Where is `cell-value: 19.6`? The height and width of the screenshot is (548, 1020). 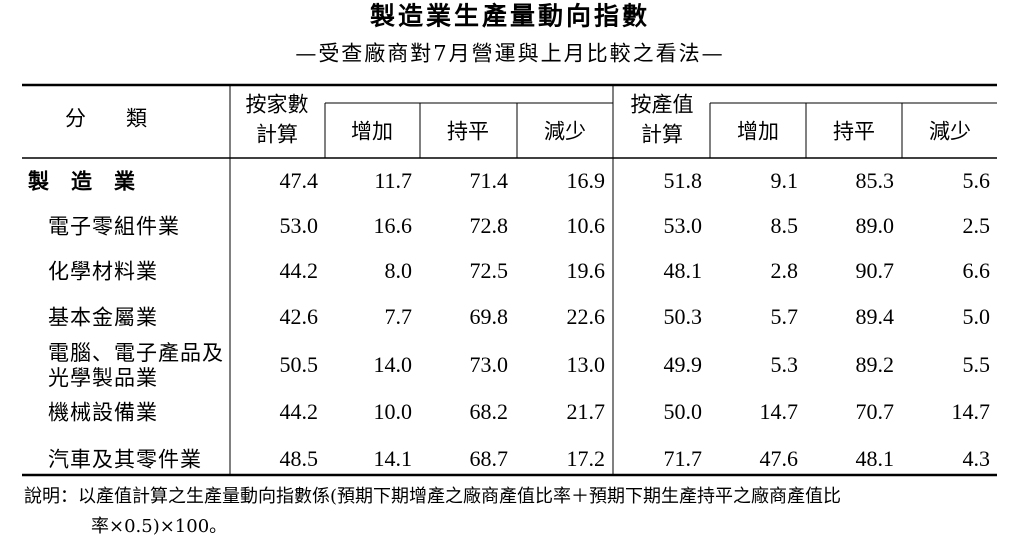 cell-value: 19.6 is located at coordinates (586, 270).